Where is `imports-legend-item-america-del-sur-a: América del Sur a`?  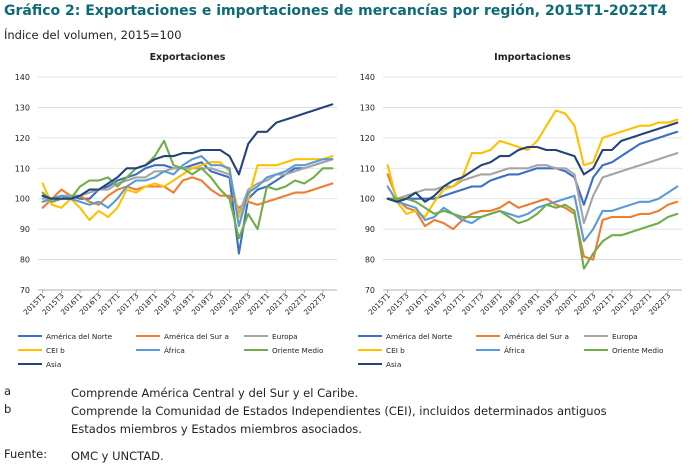 imports-legend-item-america-del-sur-a: América del Sur a is located at coordinates (522, 336).